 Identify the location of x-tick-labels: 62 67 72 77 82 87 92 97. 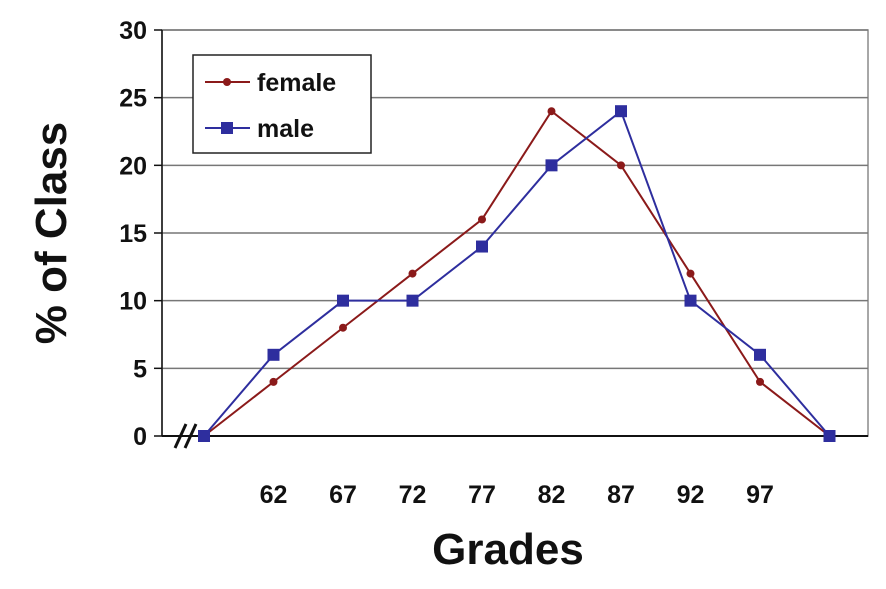
(517, 495).